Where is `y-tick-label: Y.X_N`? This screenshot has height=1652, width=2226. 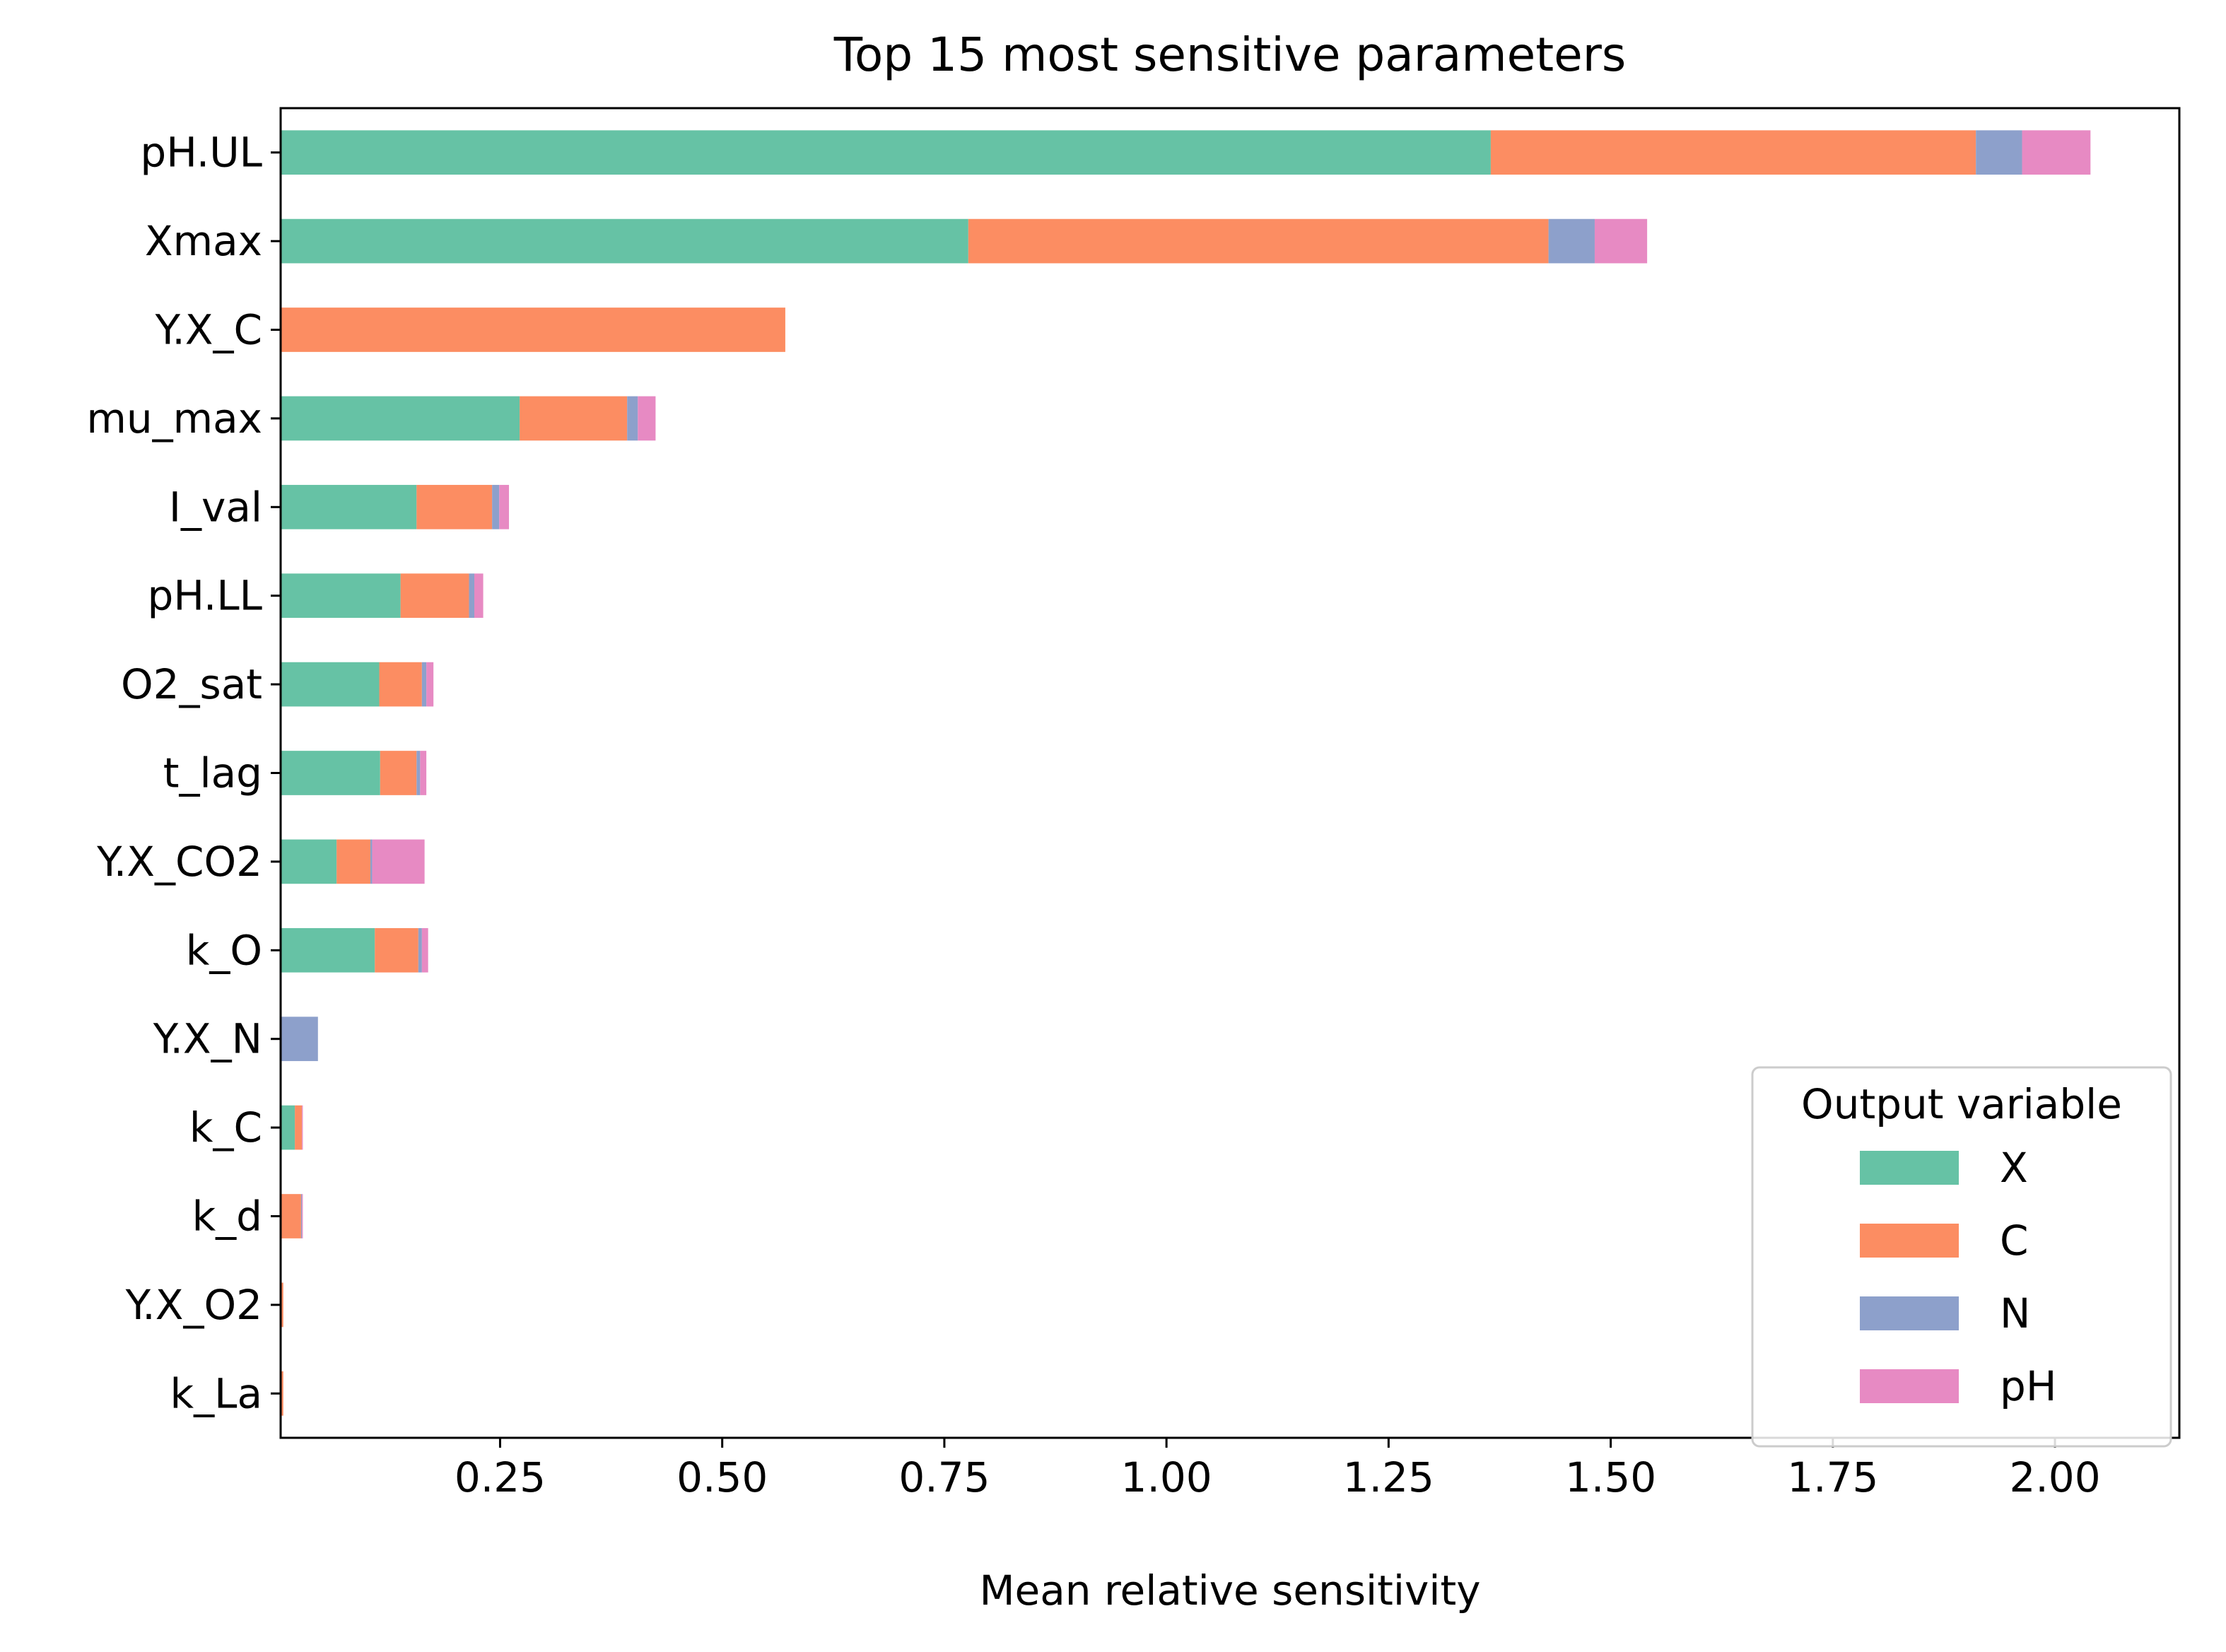 y-tick-label: Y.X_N is located at coordinates (207, 1039).